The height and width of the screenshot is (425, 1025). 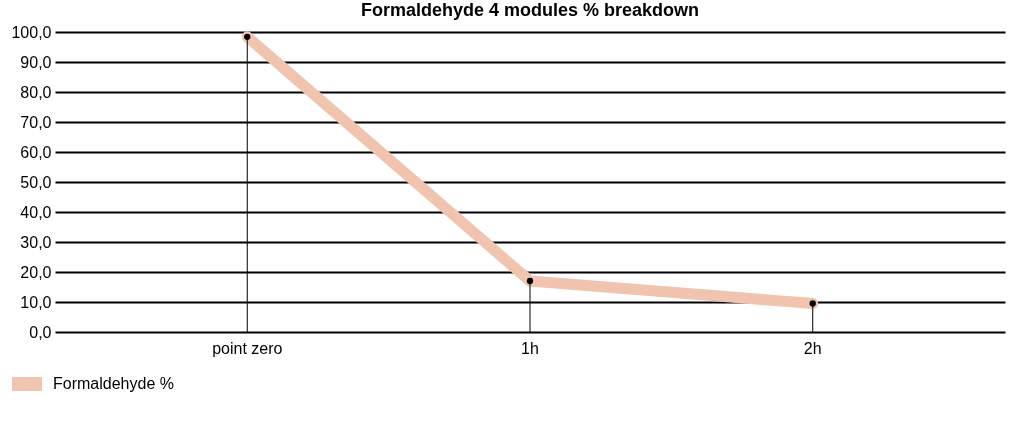 I want to click on y-tick-label: 0,0, so click(x=40, y=332).